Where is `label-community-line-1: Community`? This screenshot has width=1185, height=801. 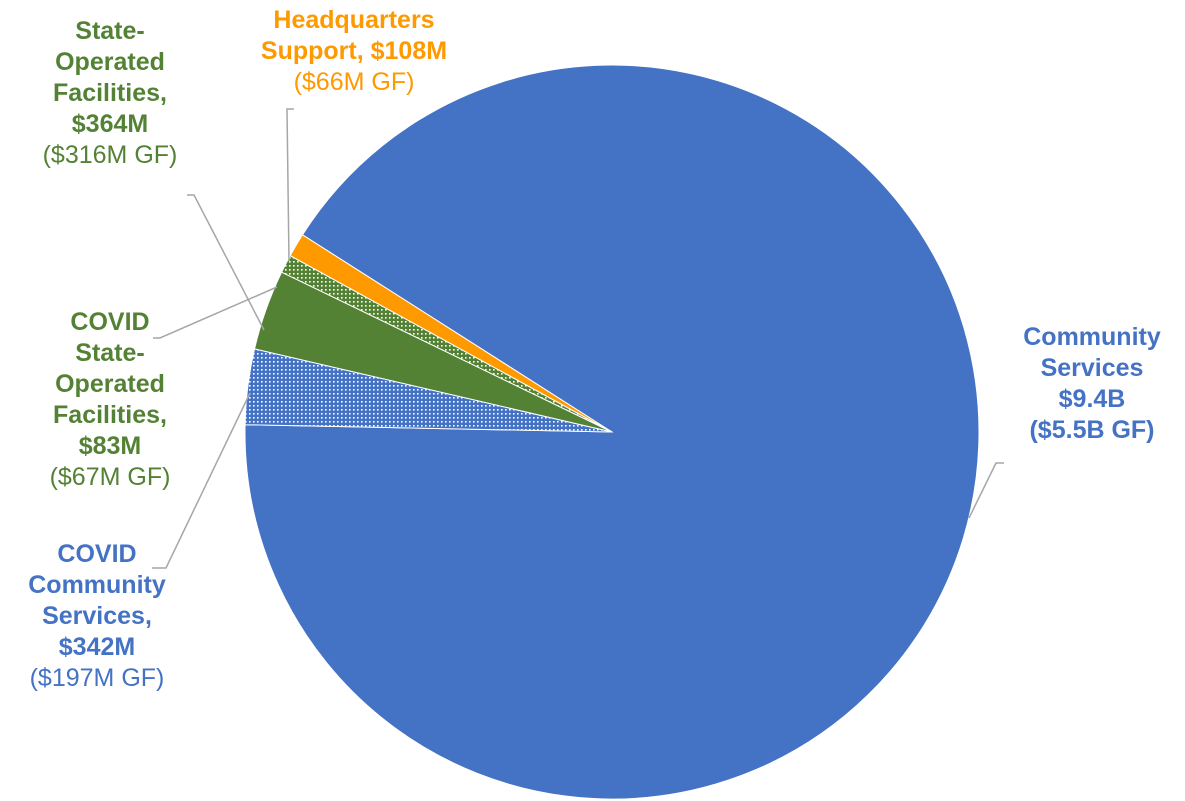 label-community-line-1: Community is located at coordinates (1092, 337).